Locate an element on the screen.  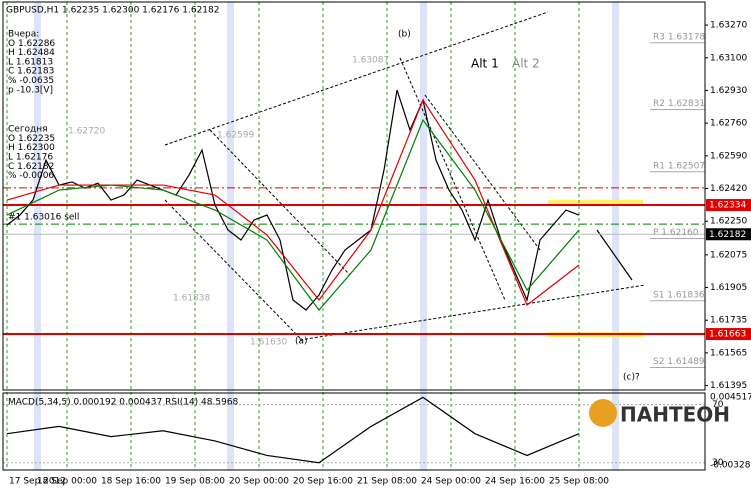
y-tick-label: 1.62250 is located at coordinates (728, 222).